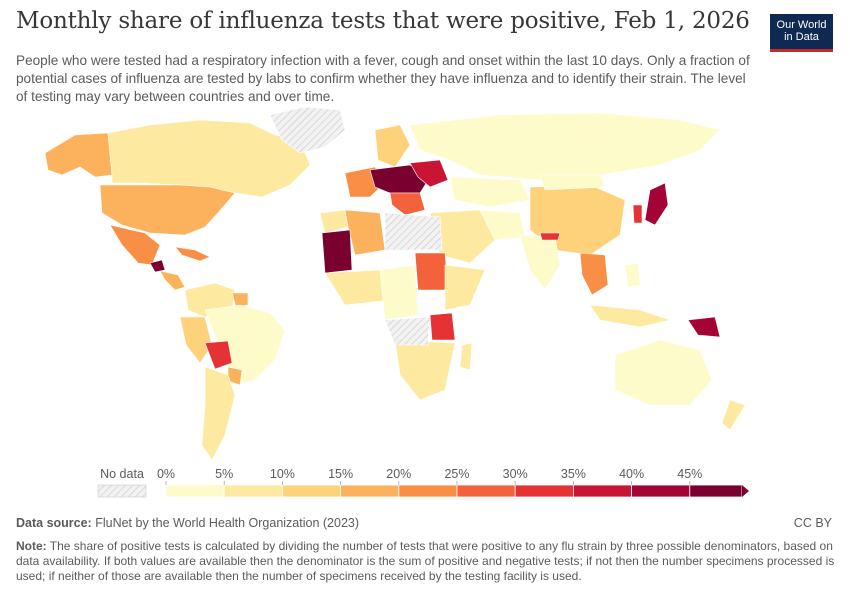 The width and height of the screenshot is (850, 600). What do you see at coordinates (801, 37) in the screenshot?
I see `logo-line-2: in Data` at bounding box center [801, 37].